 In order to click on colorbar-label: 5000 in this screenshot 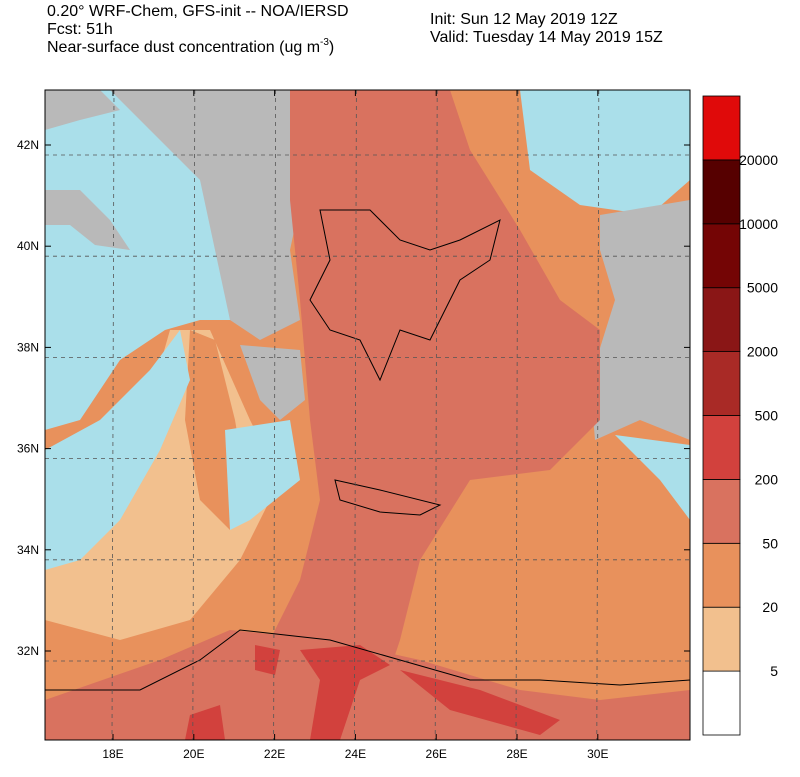, I will do `click(762, 288)`.